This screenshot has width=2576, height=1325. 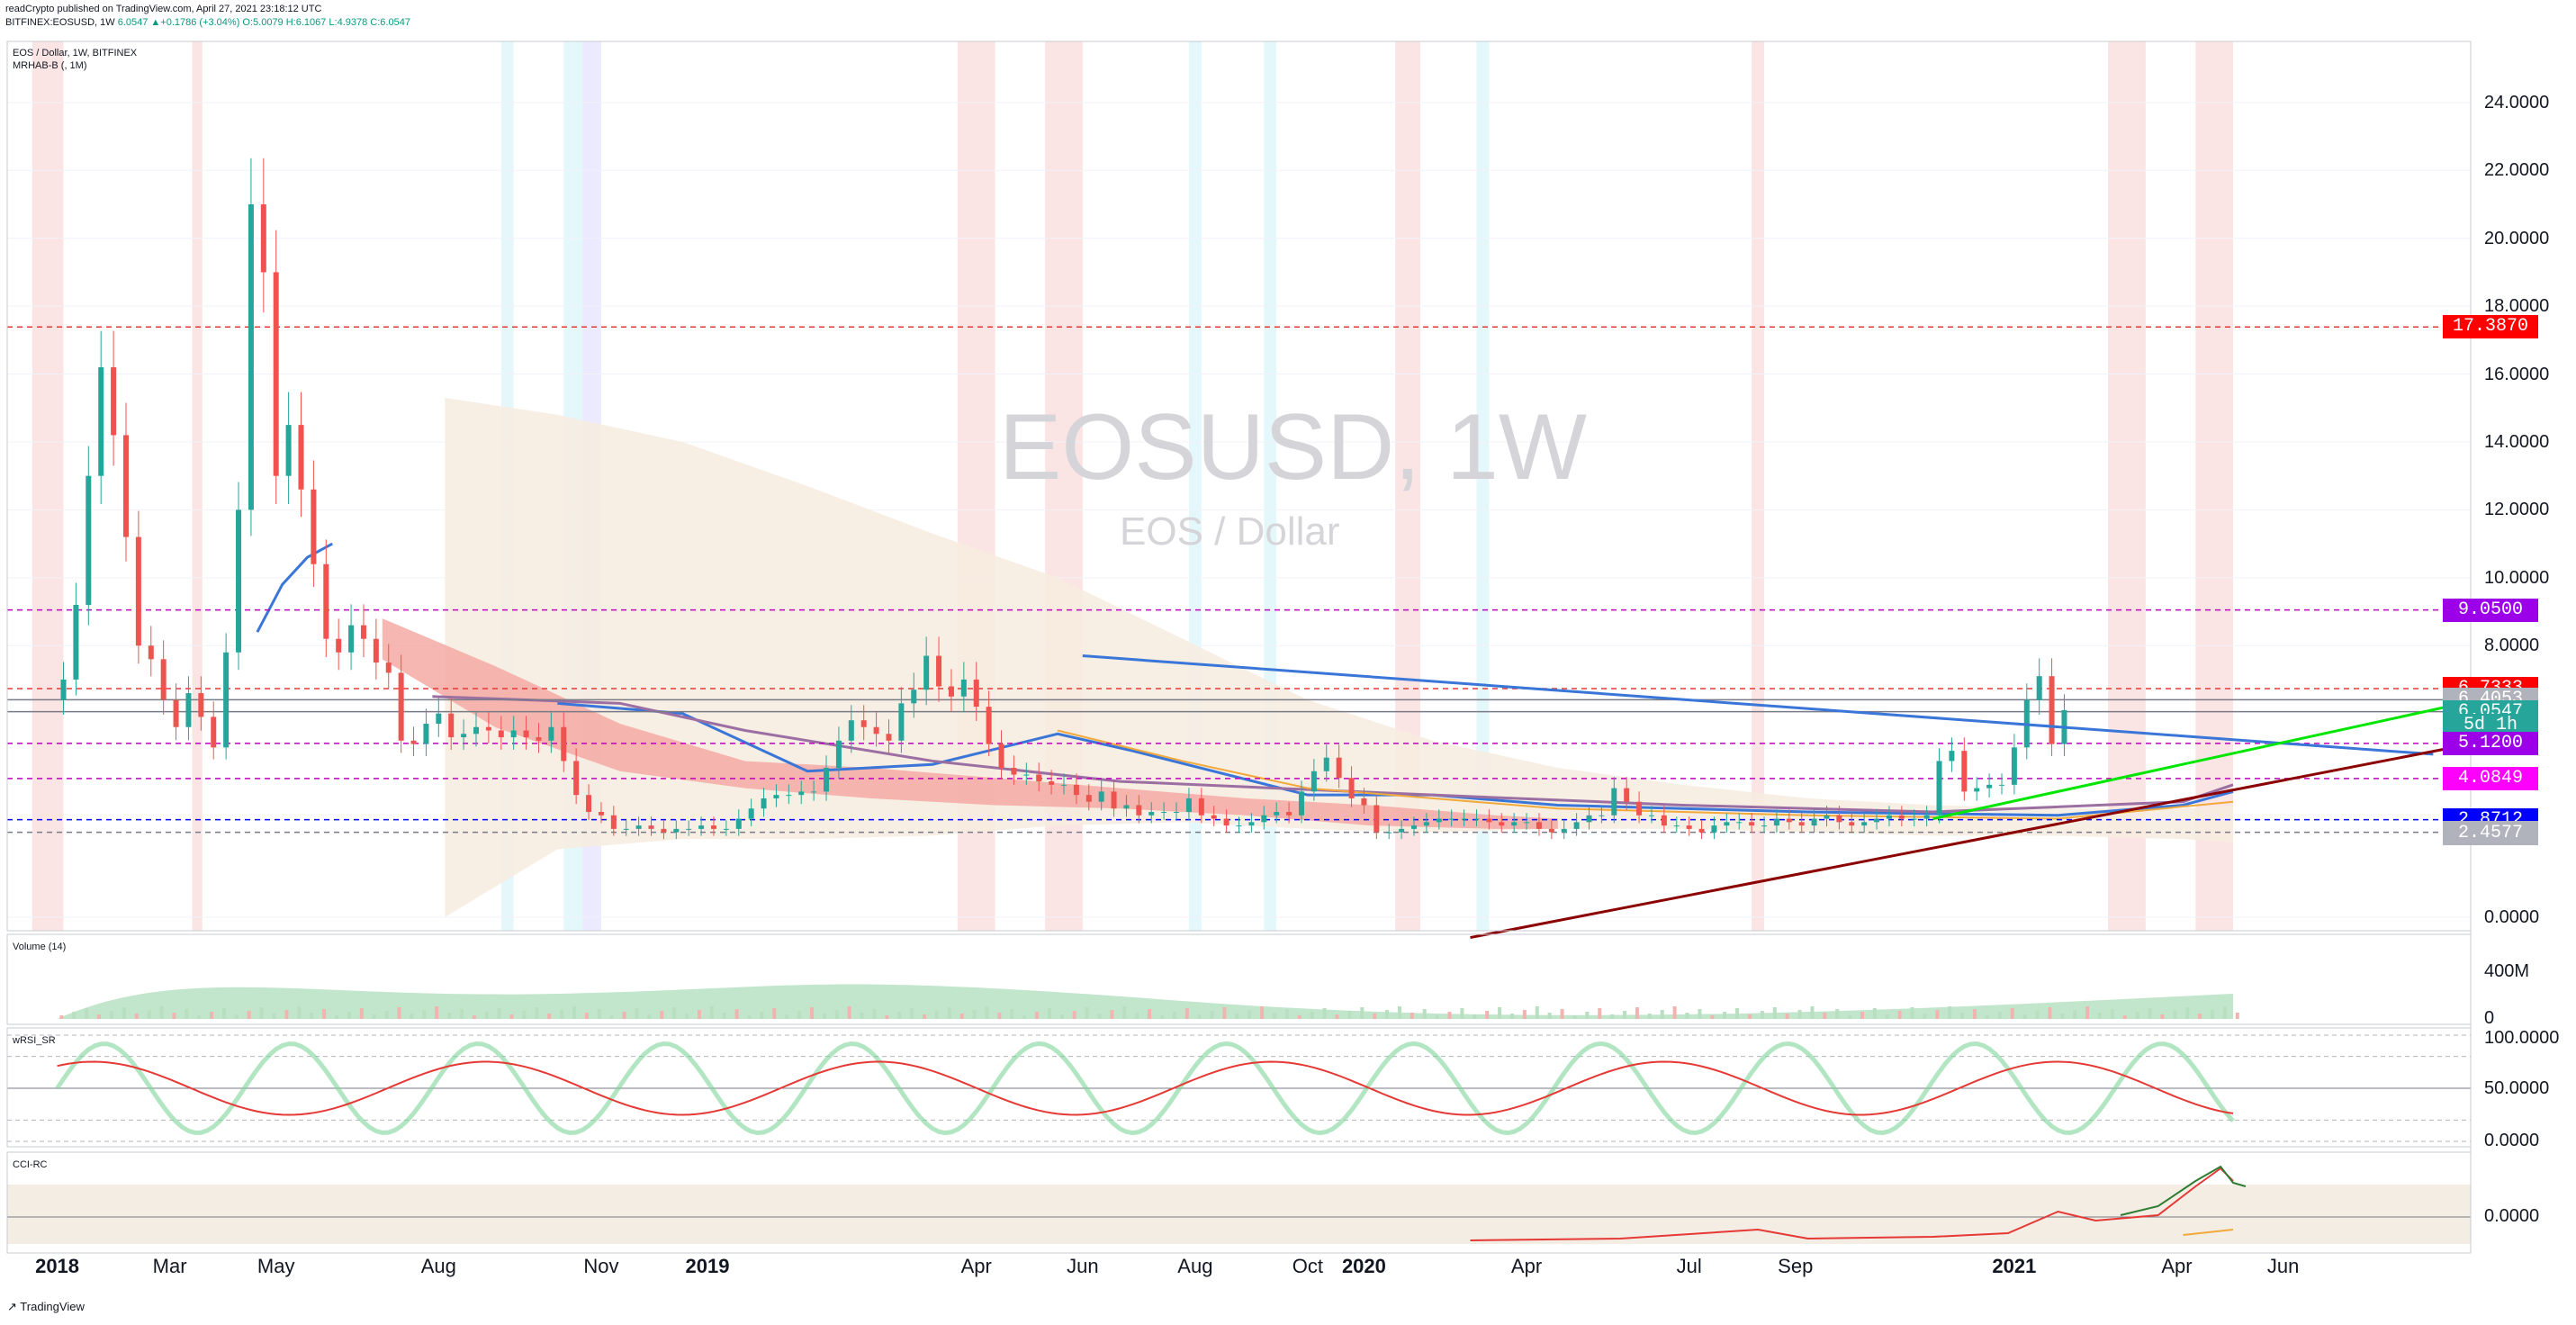 I want to click on price-tick: 18.0000, so click(x=2517, y=306).